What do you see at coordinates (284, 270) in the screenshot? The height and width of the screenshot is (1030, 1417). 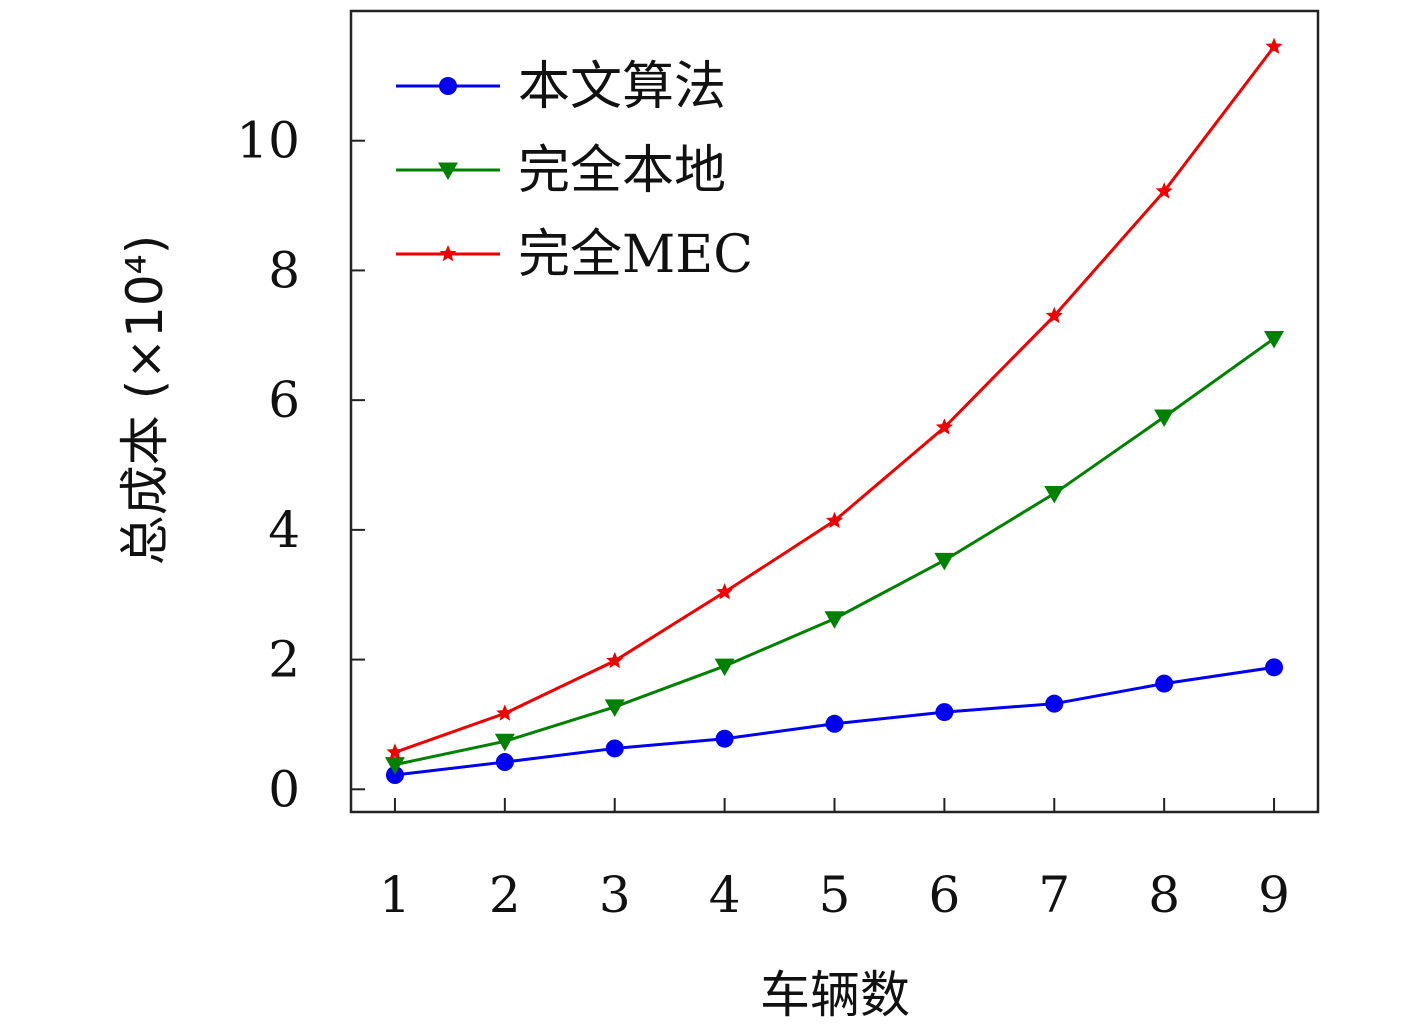 I see `y-tick-label: 8` at bounding box center [284, 270].